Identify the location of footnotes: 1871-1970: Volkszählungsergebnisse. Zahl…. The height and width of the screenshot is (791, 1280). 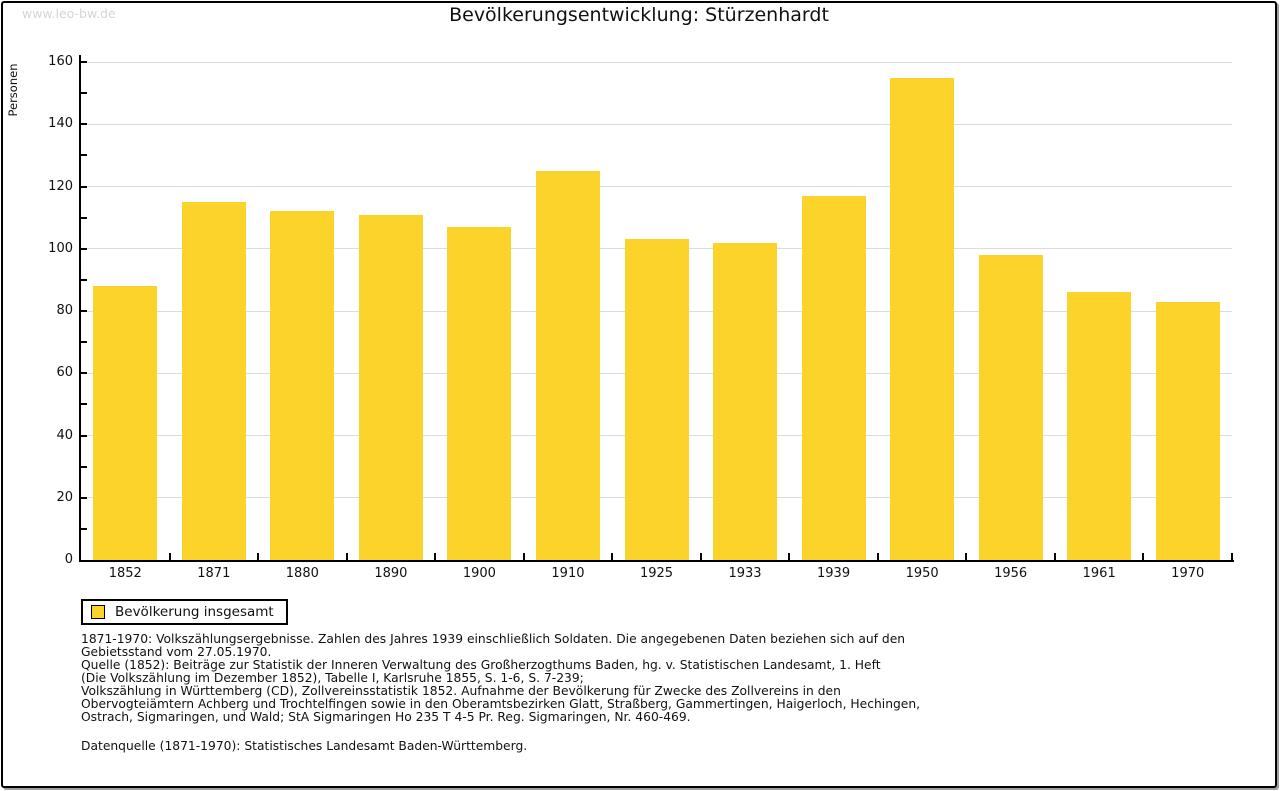
(500, 678).